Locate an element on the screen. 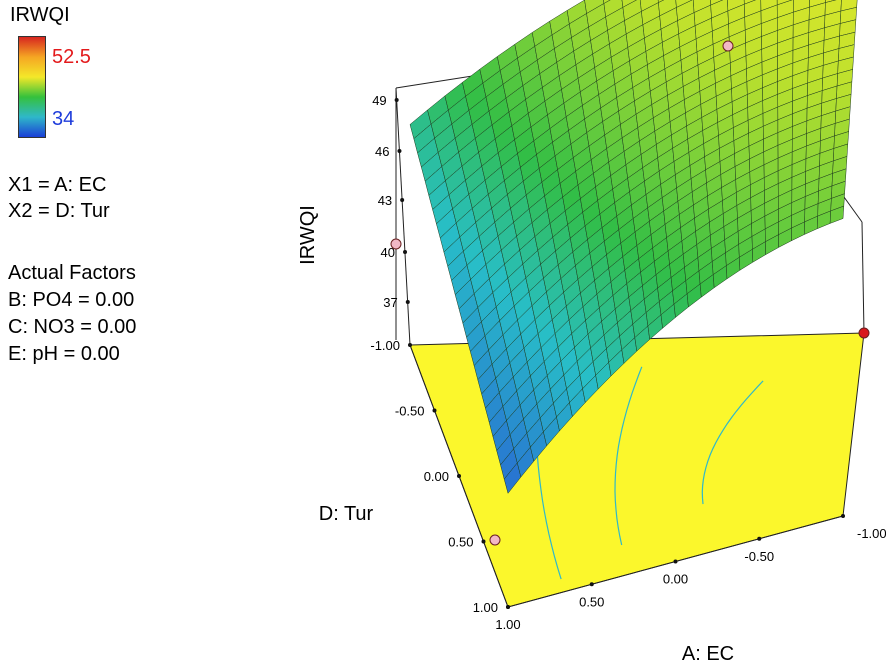 The image size is (886, 669). factor-c: C: NO3 = 0.00 is located at coordinates (72, 327).